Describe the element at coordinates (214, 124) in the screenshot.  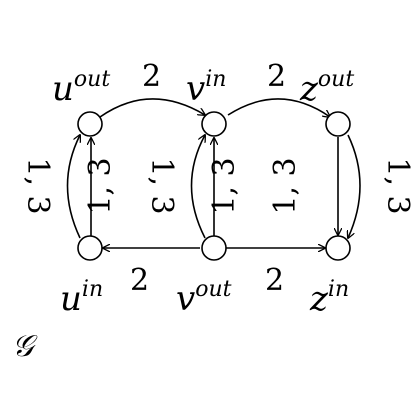
I see `node-v-in` at that location.